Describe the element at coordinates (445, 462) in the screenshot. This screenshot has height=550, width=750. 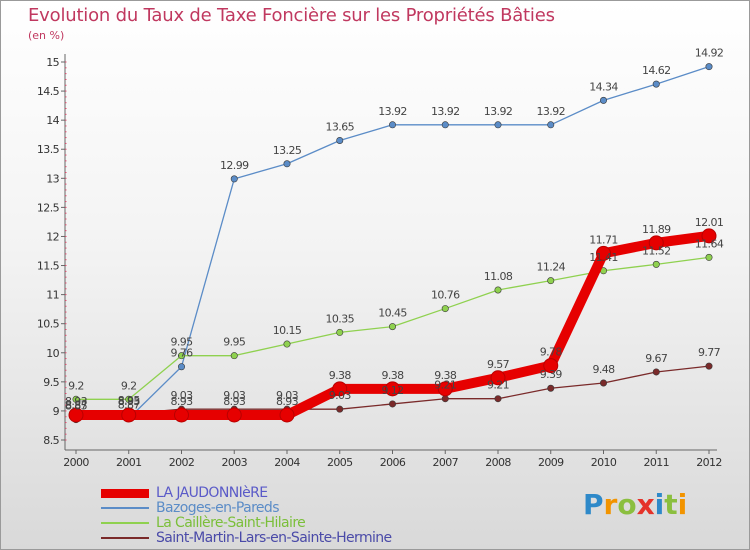
I see `x-tick-label: 2007` at that location.